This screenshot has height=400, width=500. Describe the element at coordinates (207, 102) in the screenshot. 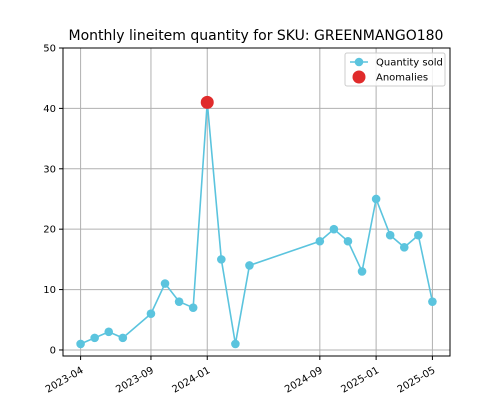

I see `anomaly-point` at that location.